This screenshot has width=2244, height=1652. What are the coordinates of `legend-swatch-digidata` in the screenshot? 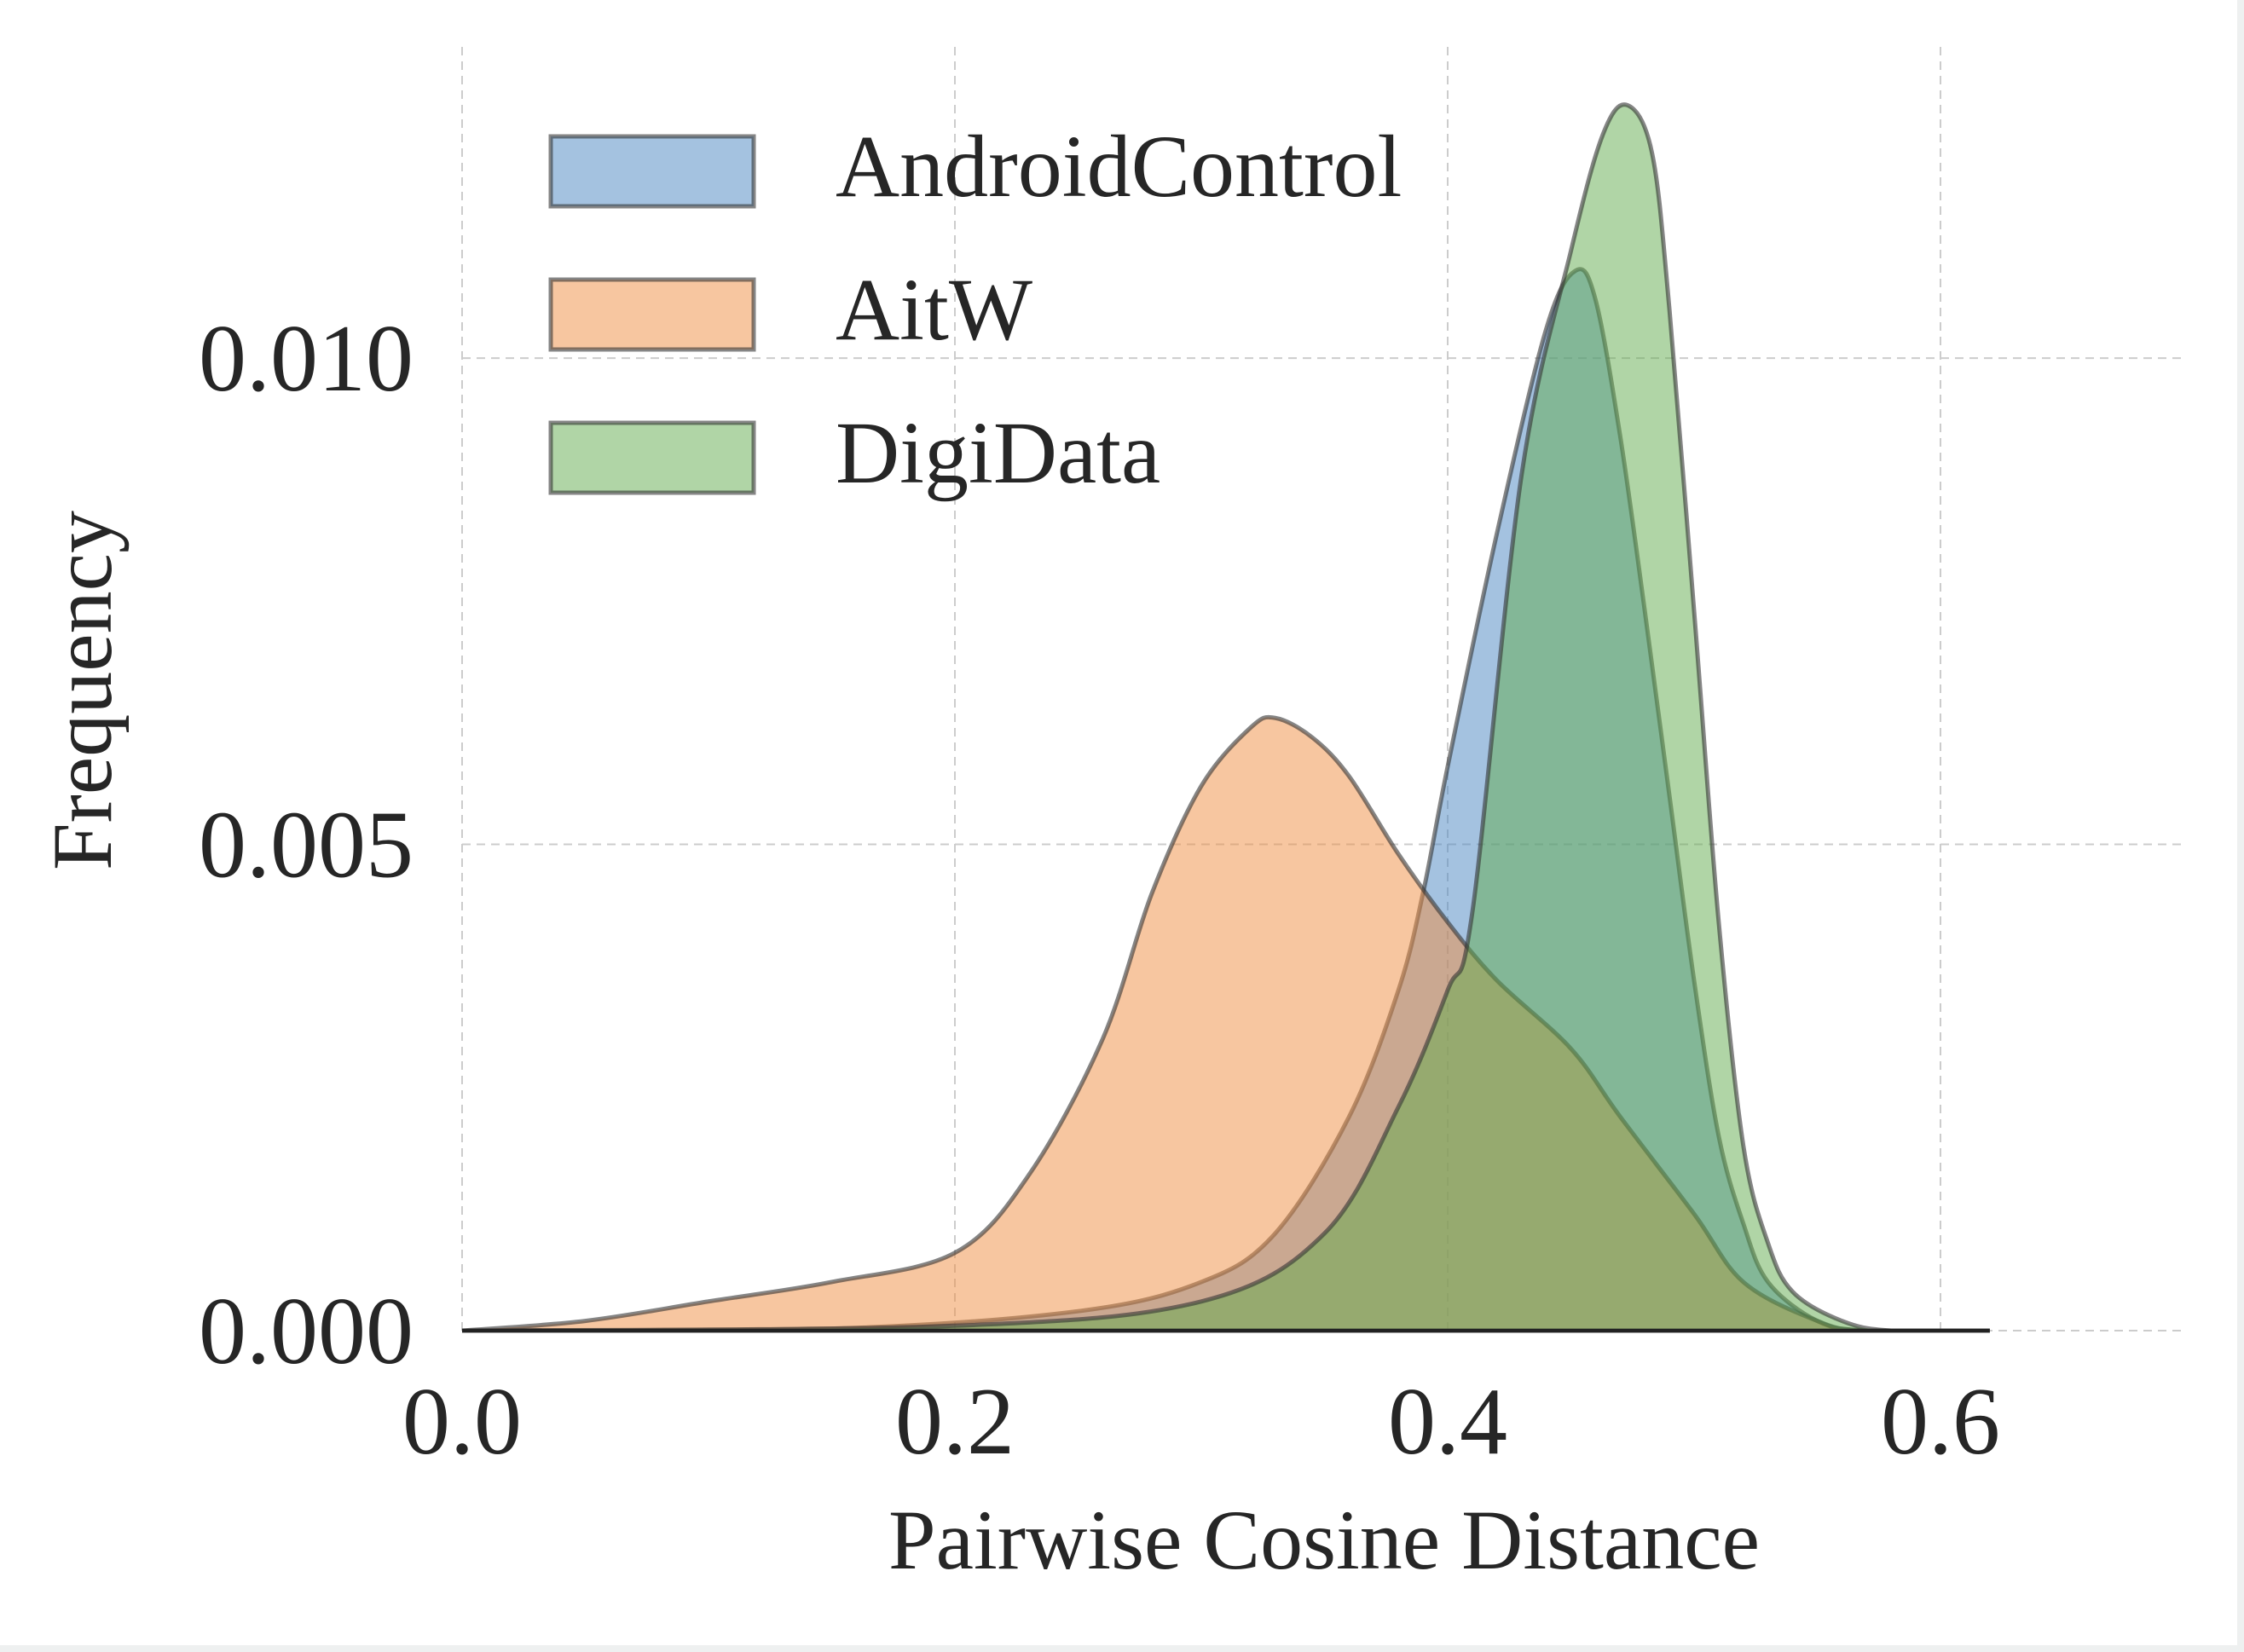 It's located at (652, 457).